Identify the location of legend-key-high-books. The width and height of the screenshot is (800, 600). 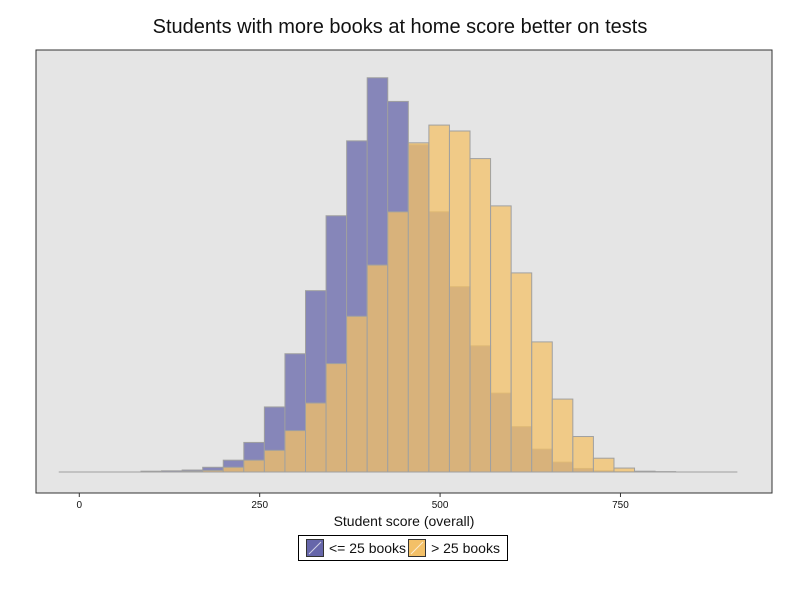
(417, 548).